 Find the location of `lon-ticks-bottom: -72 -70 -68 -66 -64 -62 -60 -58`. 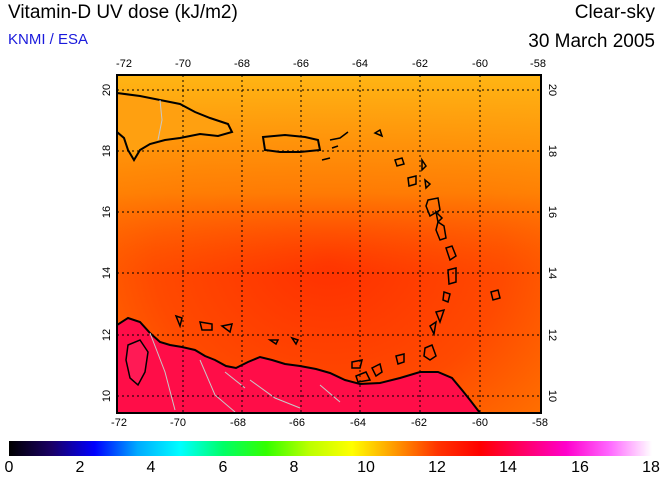

lon-ticks-bottom: -72 -70 -68 -66 -64 -62 -60 -58 is located at coordinates (329, 423).